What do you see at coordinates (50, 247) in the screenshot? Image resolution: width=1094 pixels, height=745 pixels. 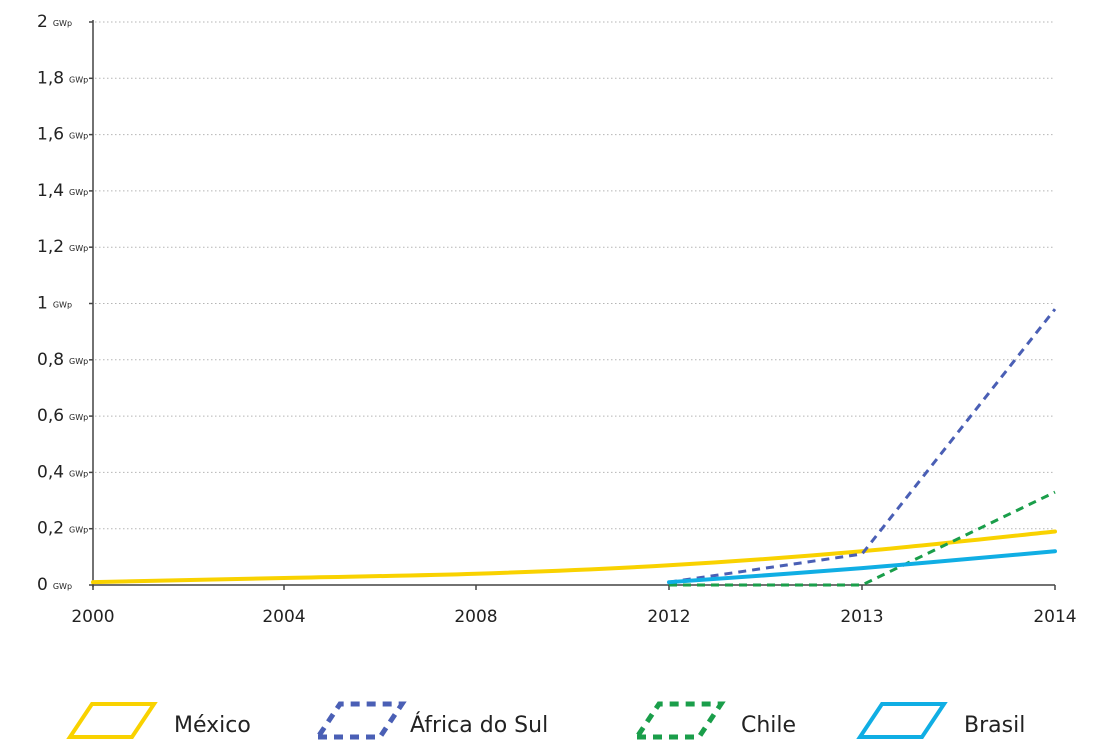 I see `y-tick-label: 1,2` at bounding box center [50, 247].